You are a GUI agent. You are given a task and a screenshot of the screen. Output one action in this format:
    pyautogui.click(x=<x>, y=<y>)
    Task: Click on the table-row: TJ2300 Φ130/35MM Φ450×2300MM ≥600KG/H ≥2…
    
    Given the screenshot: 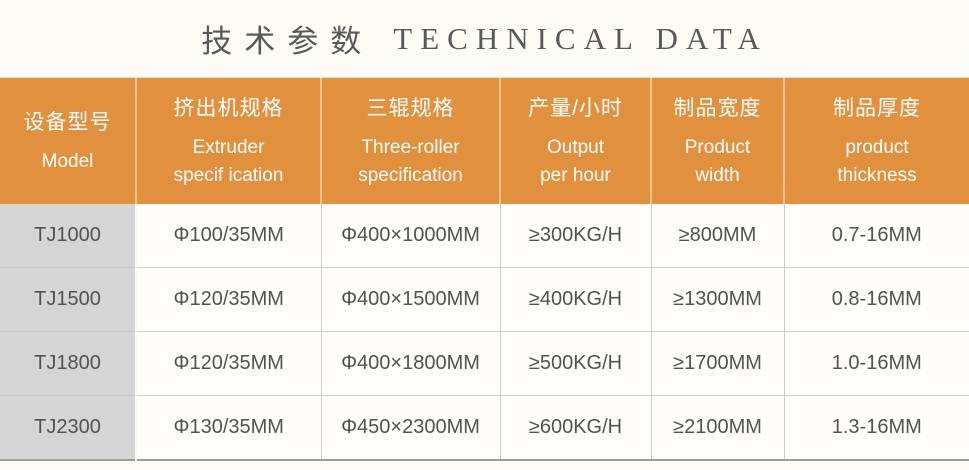 What is the action you would take?
    pyautogui.click(x=484, y=427)
    